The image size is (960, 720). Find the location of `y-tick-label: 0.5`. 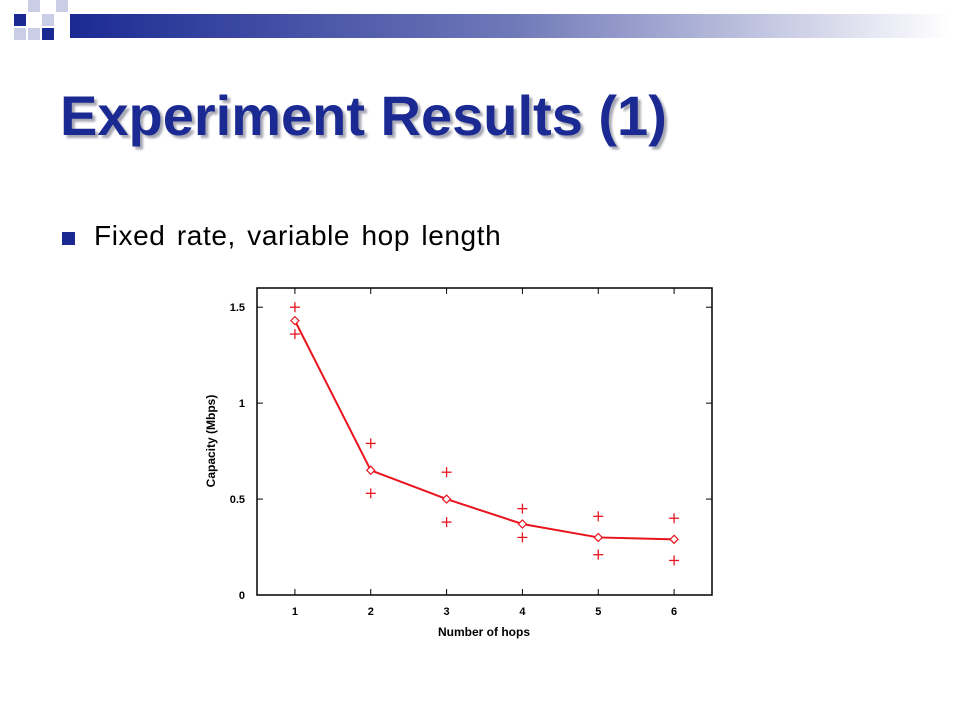

y-tick-label: 0.5 is located at coordinates (237, 500).